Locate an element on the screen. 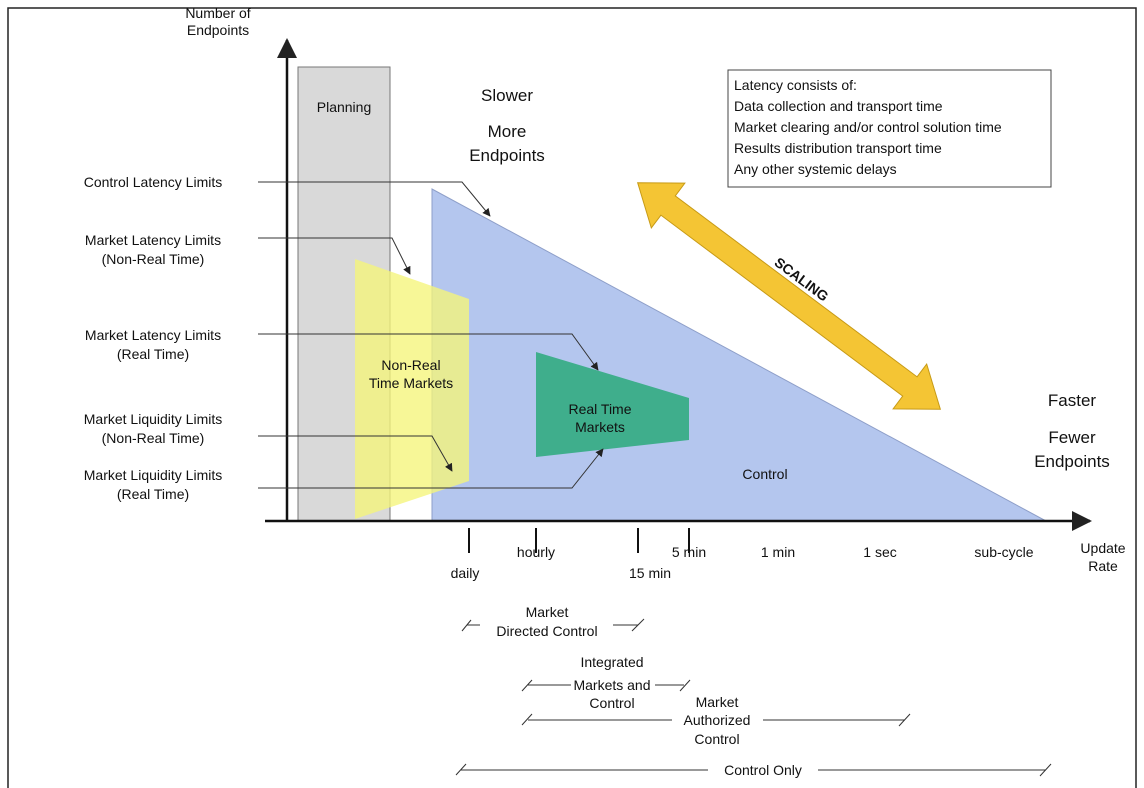 This screenshot has height=788, width=1144. market-liquidity-nrt-label-line1: Market Liquidity Limits is located at coordinates (153, 419).